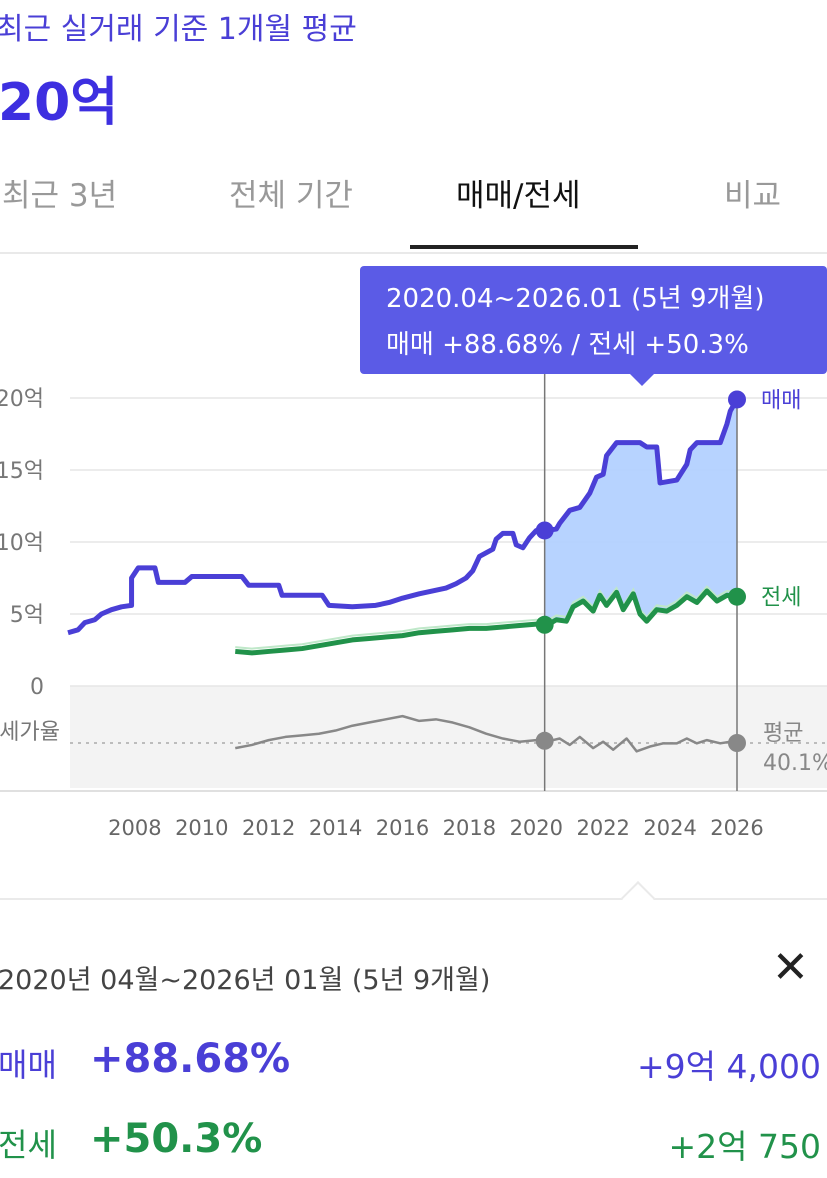 Image resolution: width=827 pixels, height=1178 pixels. I want to click on jeonse-amount: +2억 750, so click(744, 1146).